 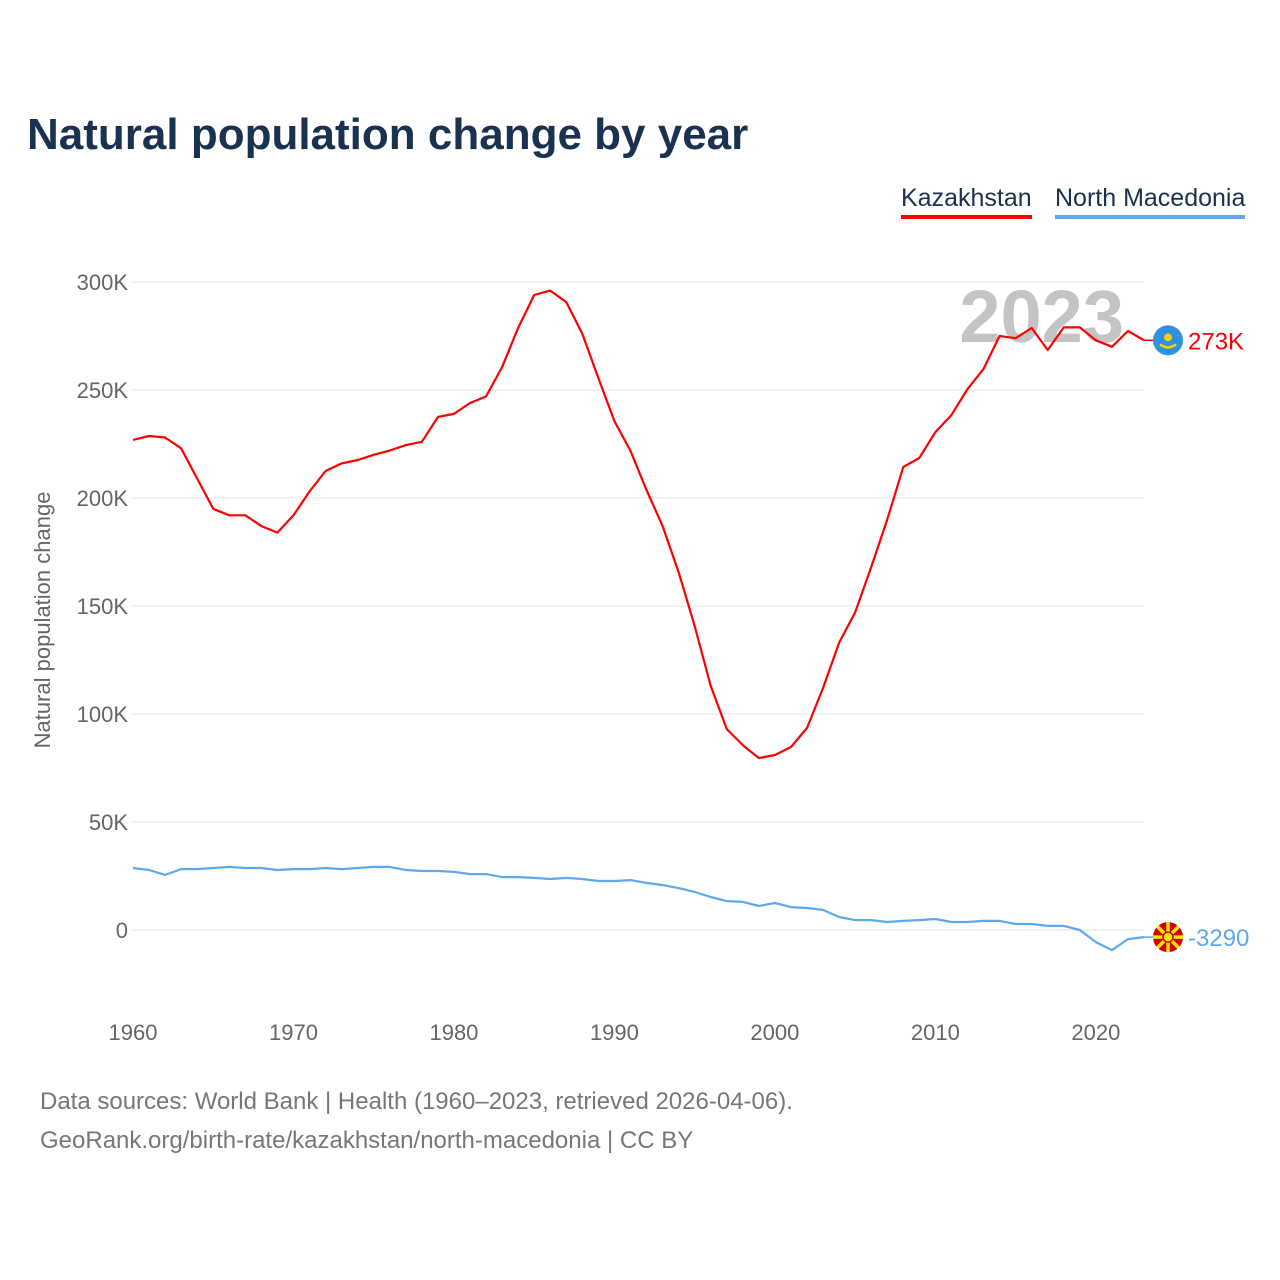 I want to click on x-tick-label: 2010, so click(x=935, y=1032).